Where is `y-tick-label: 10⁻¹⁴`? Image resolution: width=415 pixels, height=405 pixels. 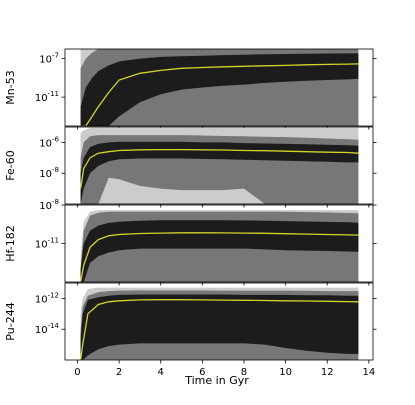
y-tick-label: 10⁻¹⁴ is located at coordinates (47, 329).